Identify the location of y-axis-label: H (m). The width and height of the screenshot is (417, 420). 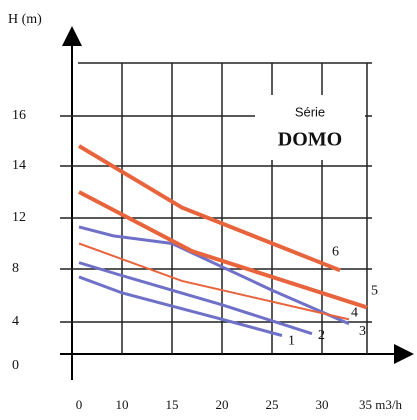
(25, 19).